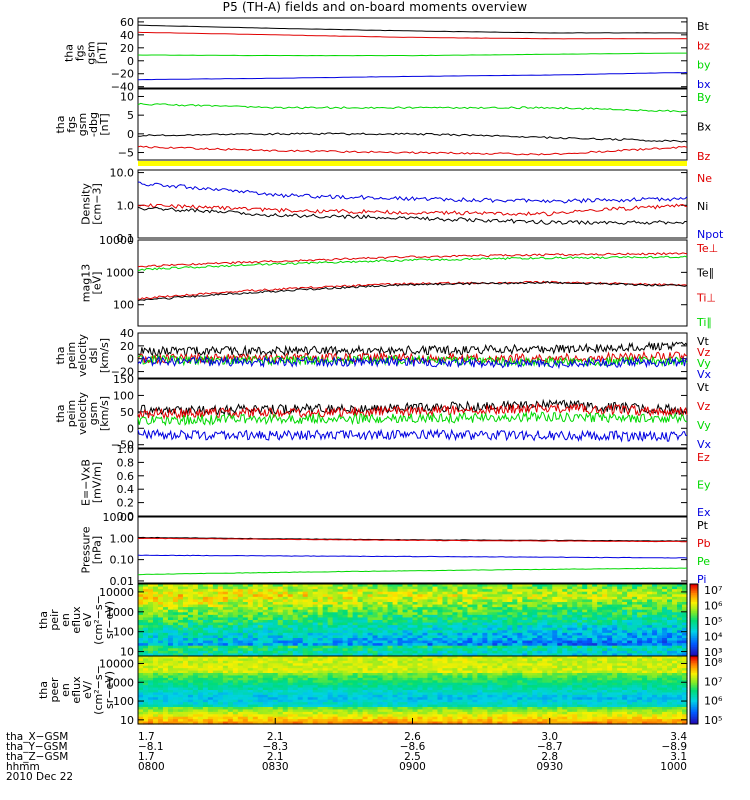 This screenshot has width=750, height=800. What do you see at coordinates (127, 22) in the screenshot?
I see `y-tick-label: 60` at bounding box center [127, 22].